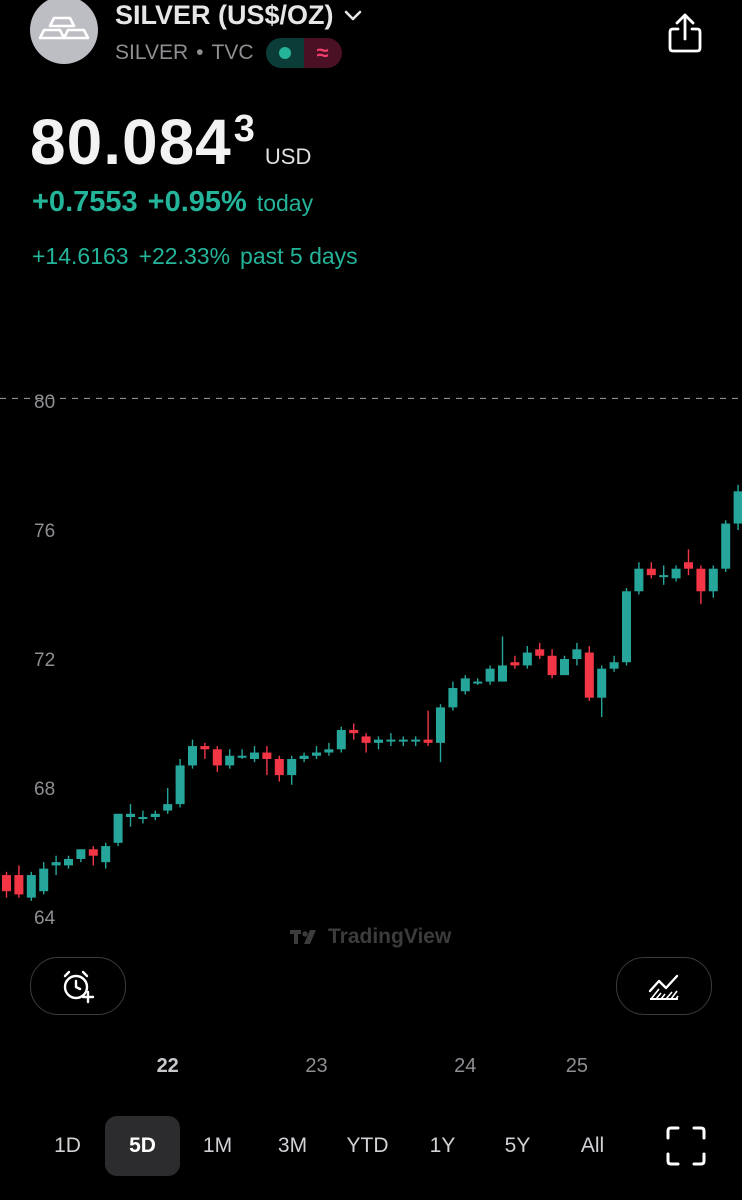 The image size is (742, 1200). What do you see at coordinates (517, 1145) in the screenshot?
I see `range-5y: 5Y` at bounding box center [517, 1145].